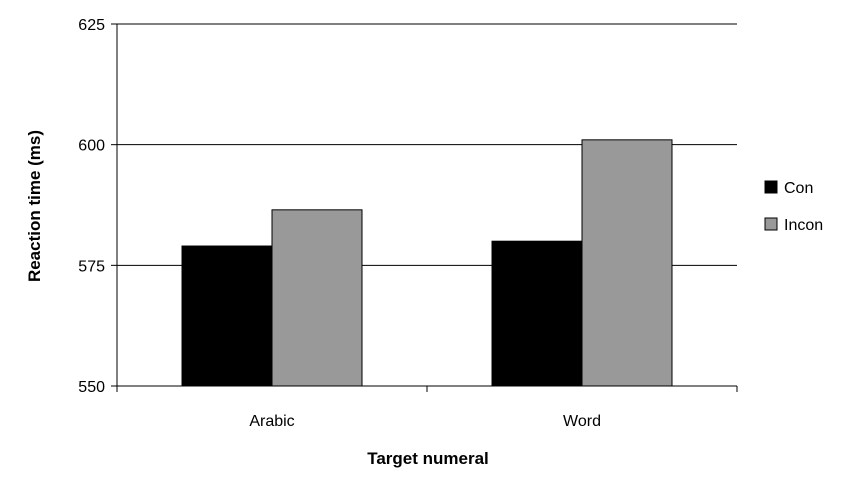 This screenshot has height=477, width=841. Describe the element at coordinates (793, 207) in the screenshot. I see `legend: Con Incon` at that location.